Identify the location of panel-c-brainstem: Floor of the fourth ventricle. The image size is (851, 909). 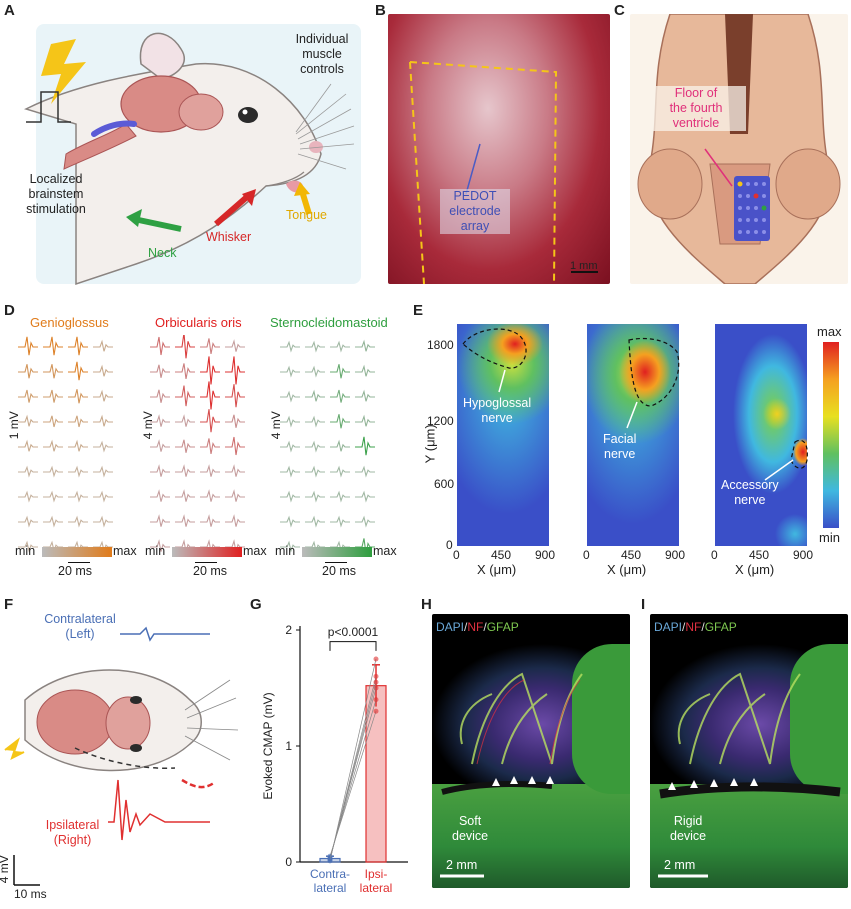
(739, 149).